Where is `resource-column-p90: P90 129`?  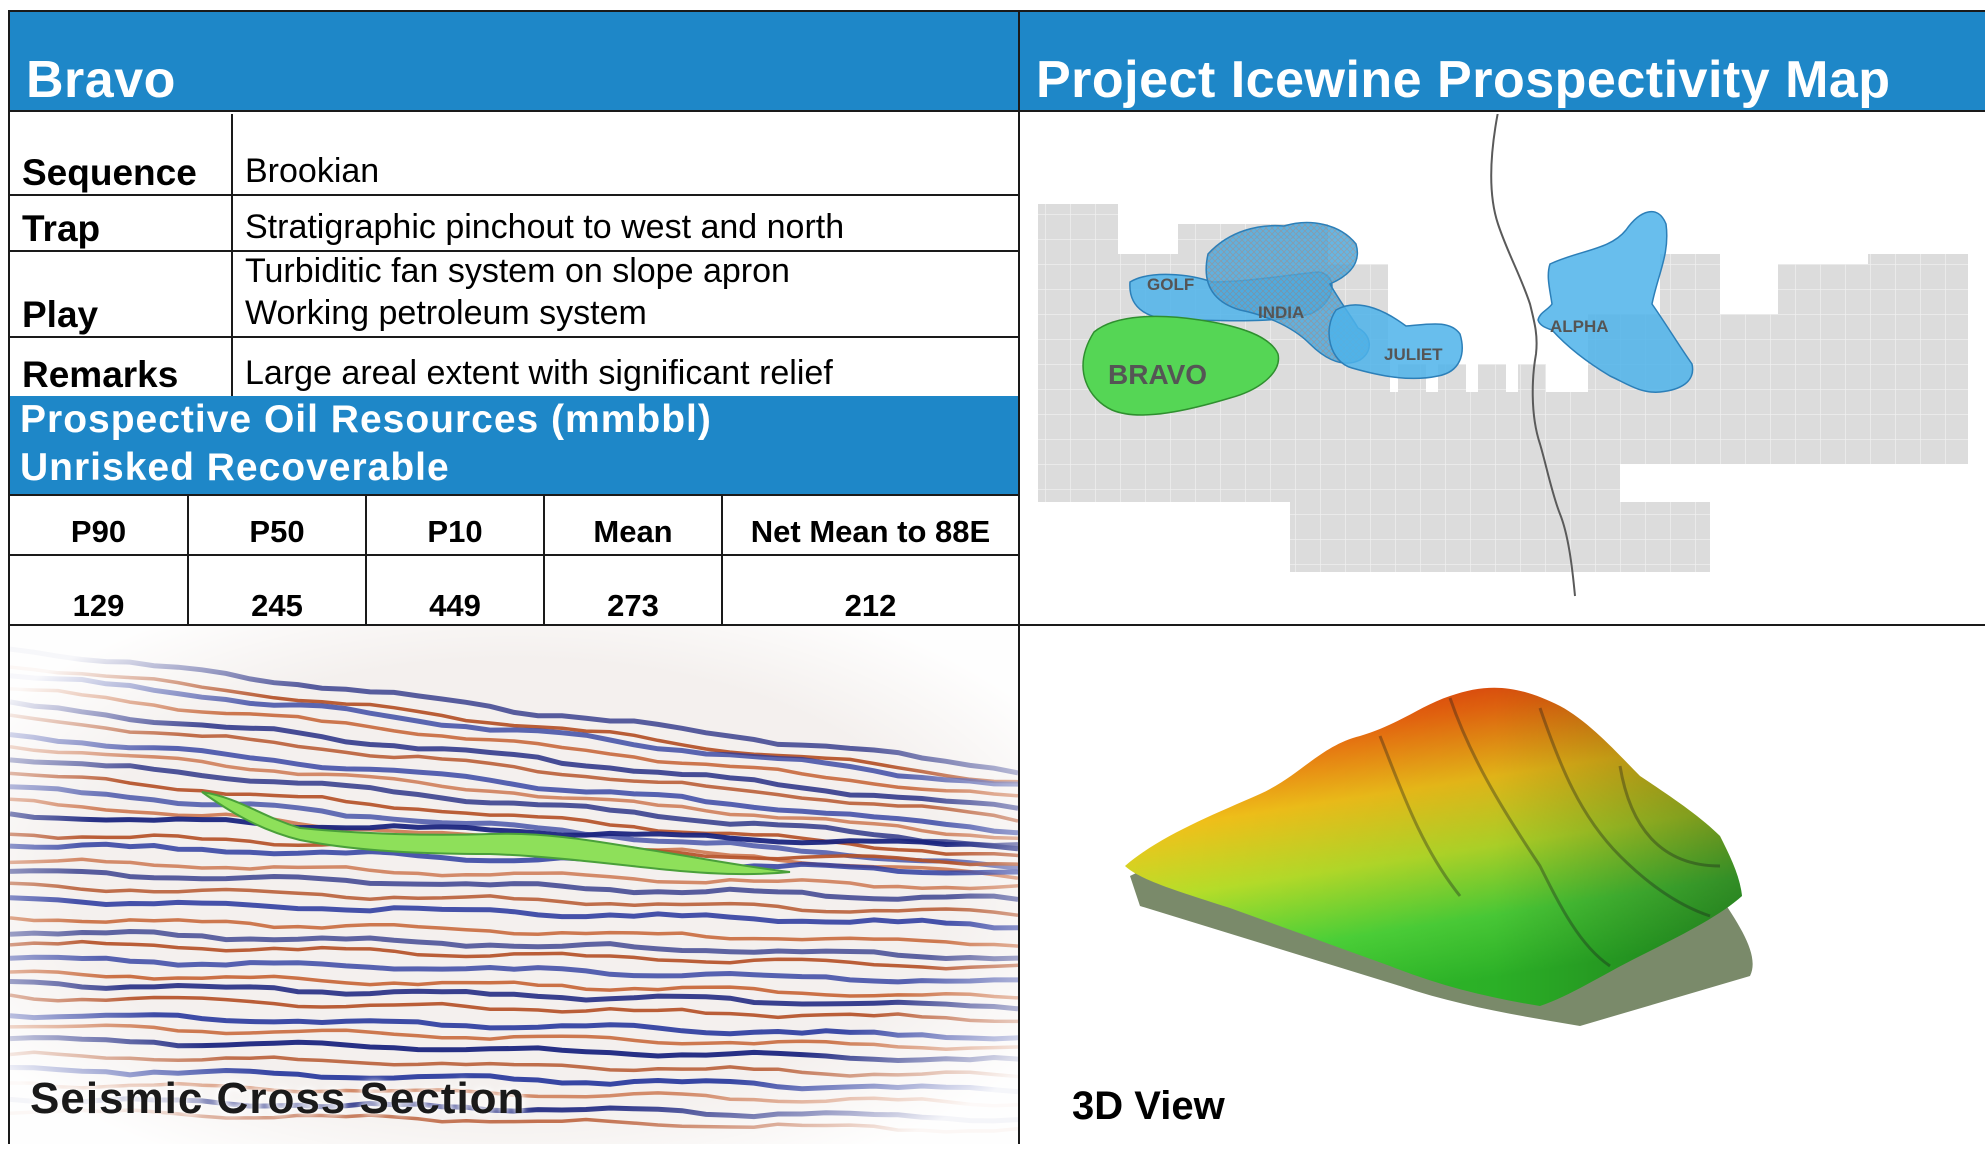
resource-column-p90: P90 129 is located at coordinates (98, 560).